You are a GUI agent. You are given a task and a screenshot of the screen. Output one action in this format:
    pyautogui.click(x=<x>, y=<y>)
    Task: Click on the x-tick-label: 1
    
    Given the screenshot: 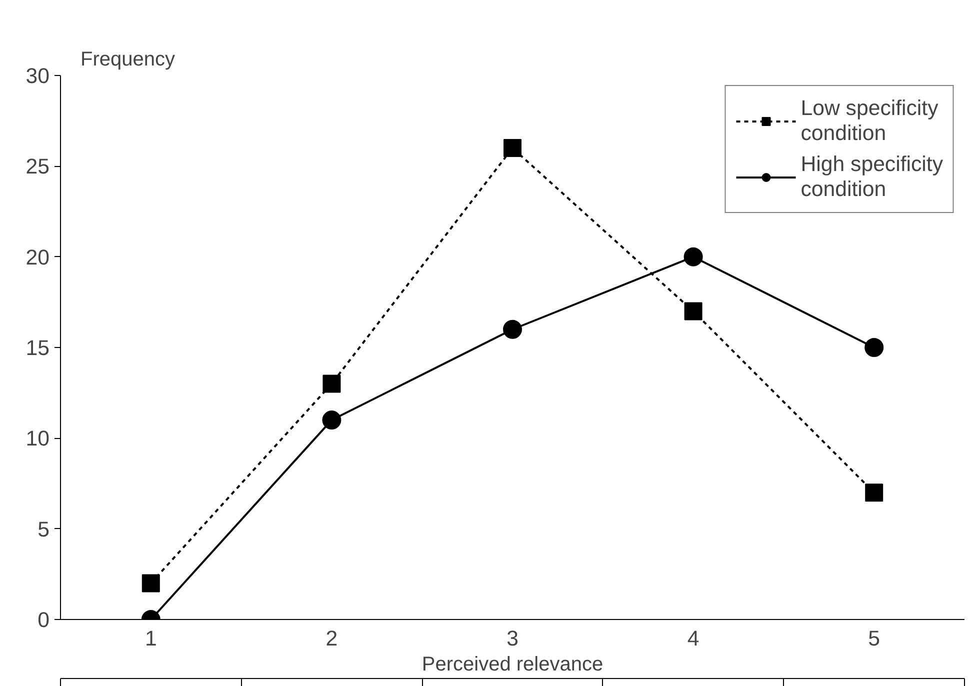 What is the action you would take?
    pyautogui.click(x=150, y=638)
    